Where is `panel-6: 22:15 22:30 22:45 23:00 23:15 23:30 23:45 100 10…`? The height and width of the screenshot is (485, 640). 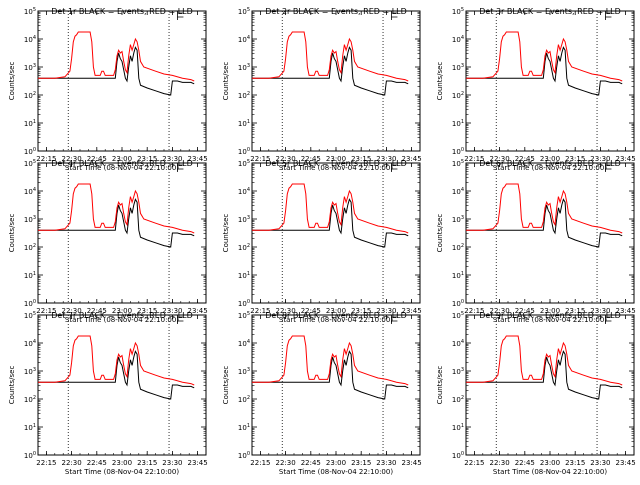
panel-6: 22:15 22:30 22:45 23:00 23:15 23:30 23:45 100 10… is located at coordinates (536, 241).